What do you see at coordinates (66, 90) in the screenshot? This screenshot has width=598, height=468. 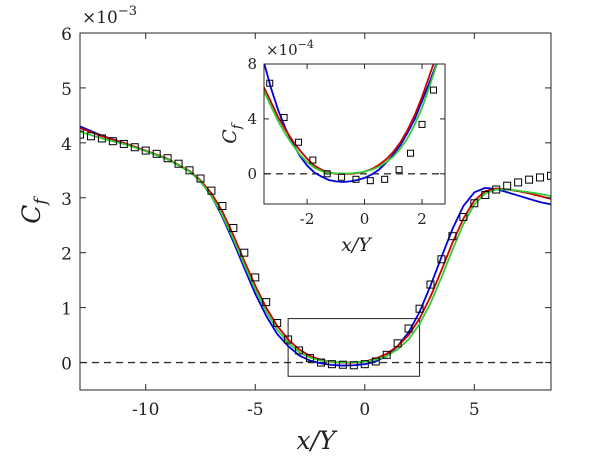 I see `main-y-tick-label: 5` at bounding box center [66, 90].